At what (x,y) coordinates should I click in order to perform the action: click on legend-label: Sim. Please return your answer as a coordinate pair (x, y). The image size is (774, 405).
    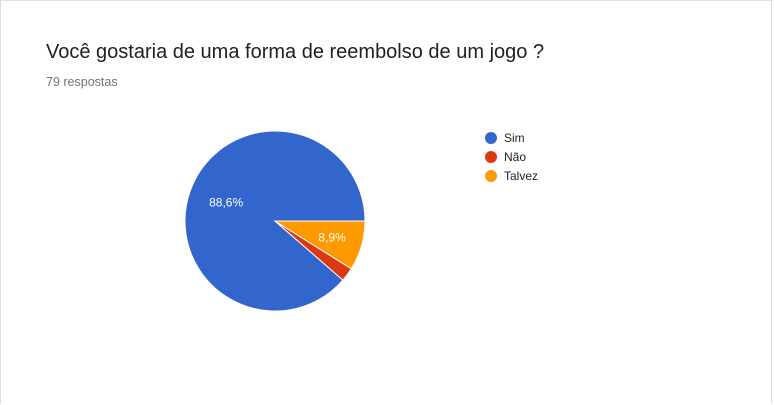
    Looking at the image, I should click on (514, 137).